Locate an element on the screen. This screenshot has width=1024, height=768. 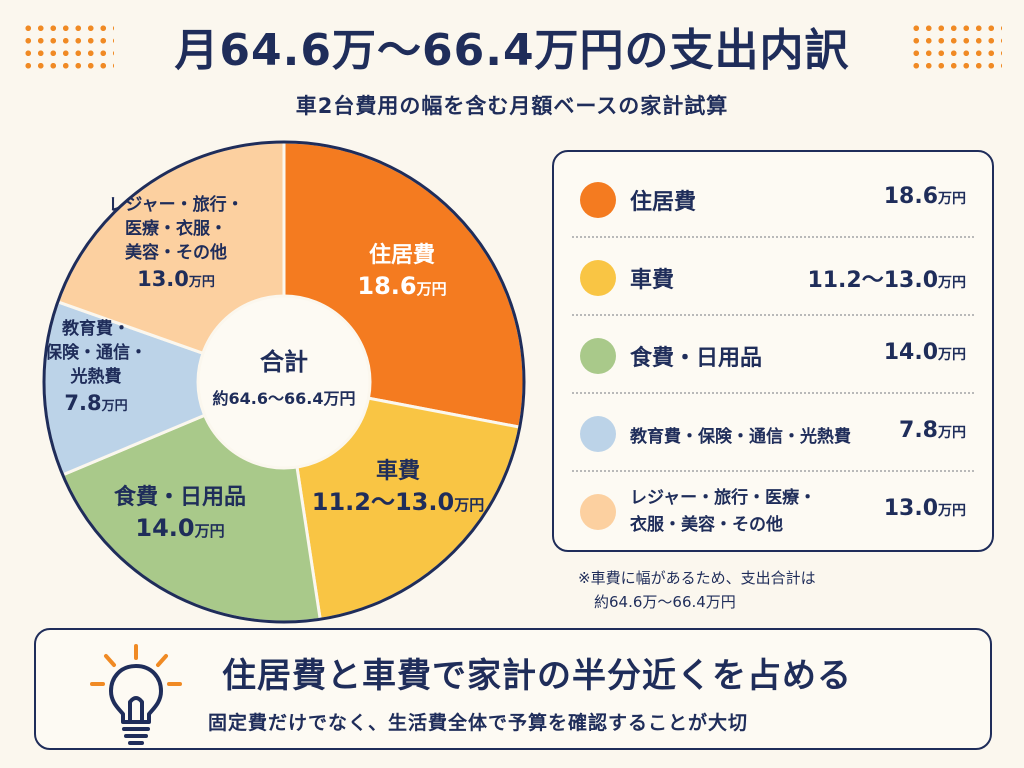
slice-value: 11.2〜13.0万円 is located at coordinates (398, 502).